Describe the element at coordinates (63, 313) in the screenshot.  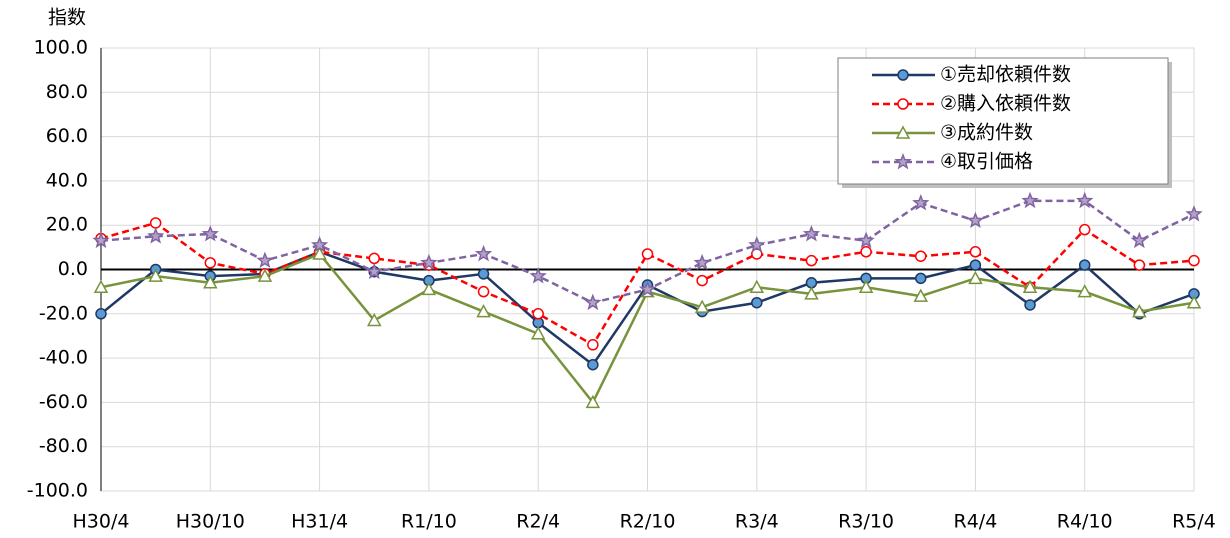
I see `y-tick-label: -20.0` at that location.